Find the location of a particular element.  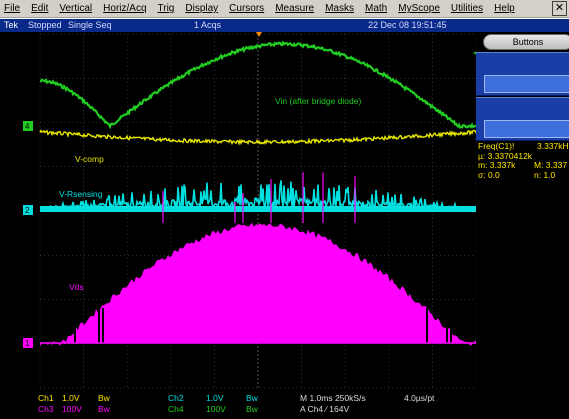

menu-math: Math is located at coordinates (376, 8).